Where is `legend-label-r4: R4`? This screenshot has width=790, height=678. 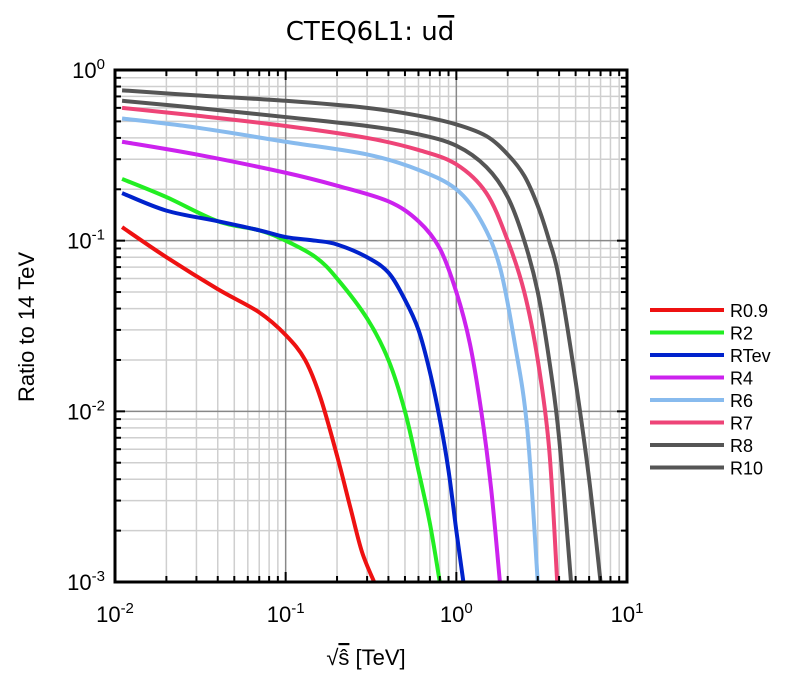
legend-label-r4: R4 is located at coordinates (741, 379).